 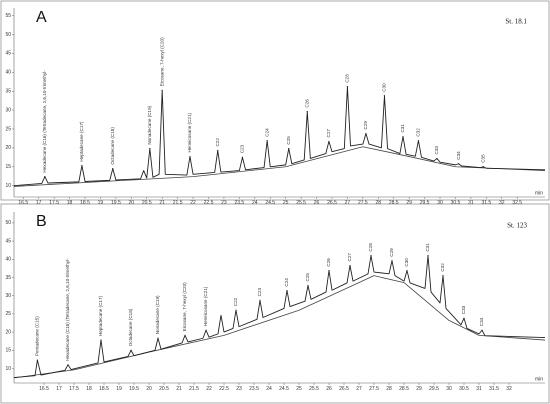 I want to click on y-tick-label: 45, so click(x=8, y=241).